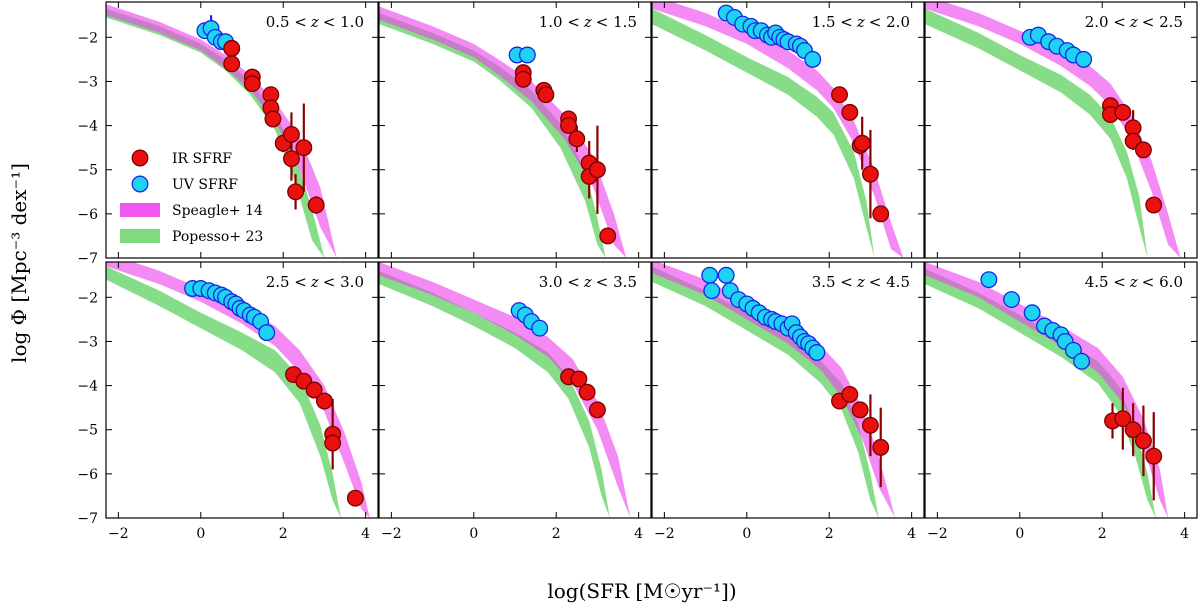  Describe the element at coordinates (1105, 282) in the screenshot. I see `redshift-label-lower: 4.5 <` at that location.